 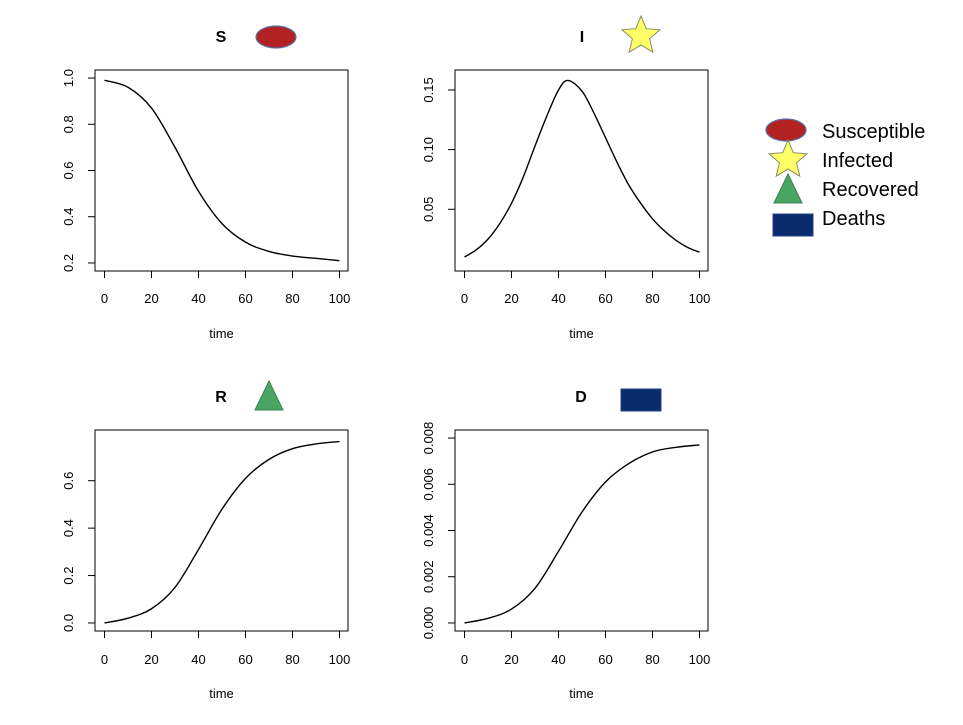 I want to click on y-tick-label: 0.15, so click(x=428, y=89).